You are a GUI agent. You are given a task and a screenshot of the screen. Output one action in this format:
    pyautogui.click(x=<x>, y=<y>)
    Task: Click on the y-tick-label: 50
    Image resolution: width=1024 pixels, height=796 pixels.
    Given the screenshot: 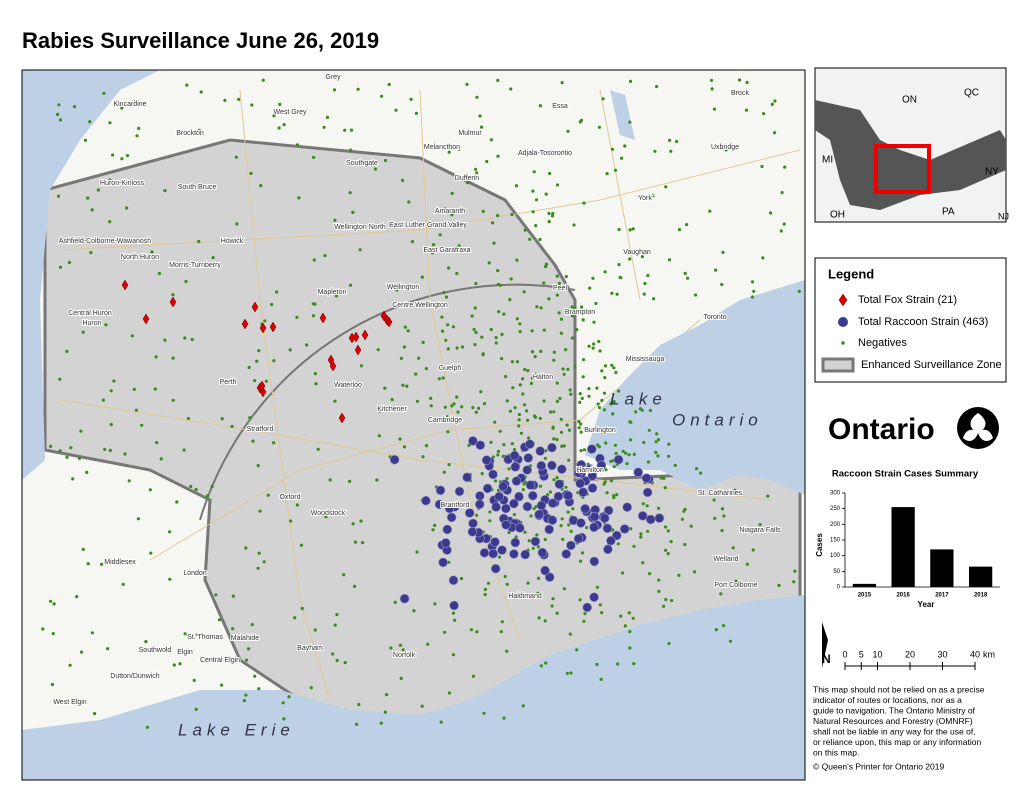 What is the action you would take?
    pyautogui.click(x=836, y=572)
    